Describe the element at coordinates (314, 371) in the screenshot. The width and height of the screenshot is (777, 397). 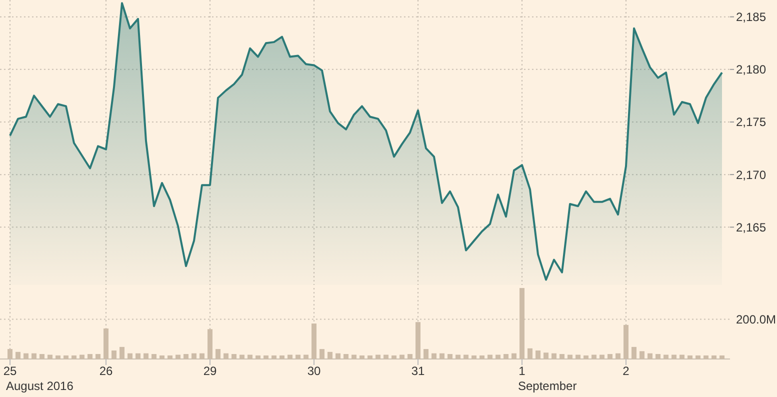
I see `x-tick-label: 30` at that location.